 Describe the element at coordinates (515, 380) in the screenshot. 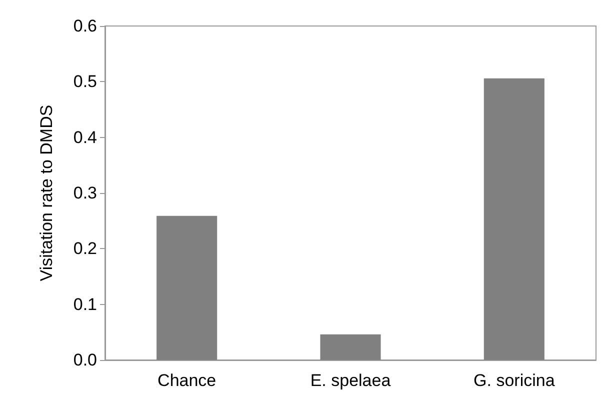

I see `x-tick-label: G. soricina` at that location.